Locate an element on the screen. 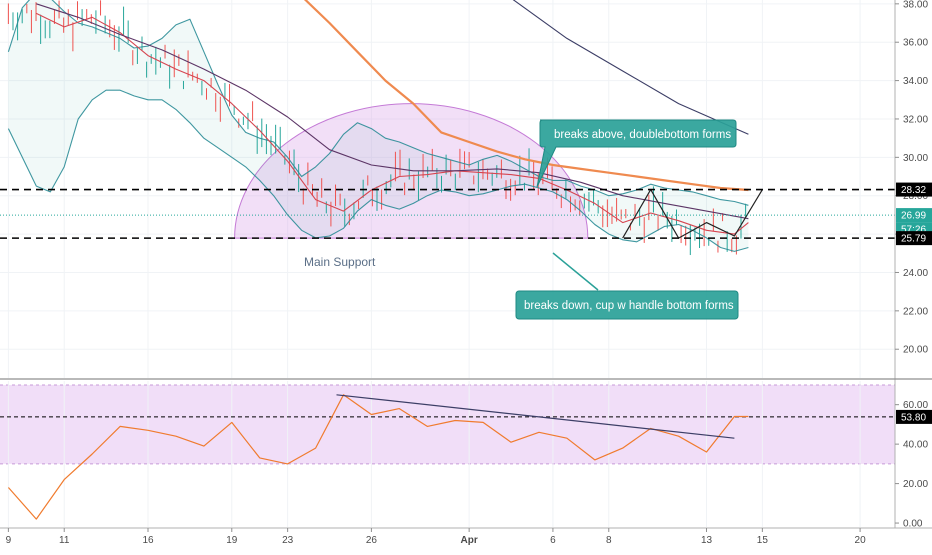  series-trendline is located at coordinates (535, 416).